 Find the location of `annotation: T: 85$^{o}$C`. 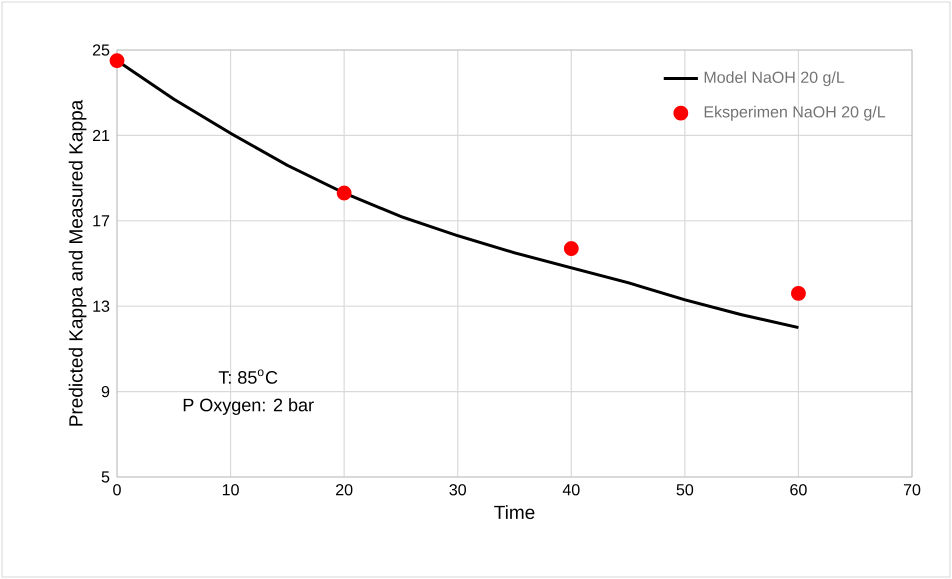

annotation: T: 85$^{o}$C is located at coordinates (248, 377).